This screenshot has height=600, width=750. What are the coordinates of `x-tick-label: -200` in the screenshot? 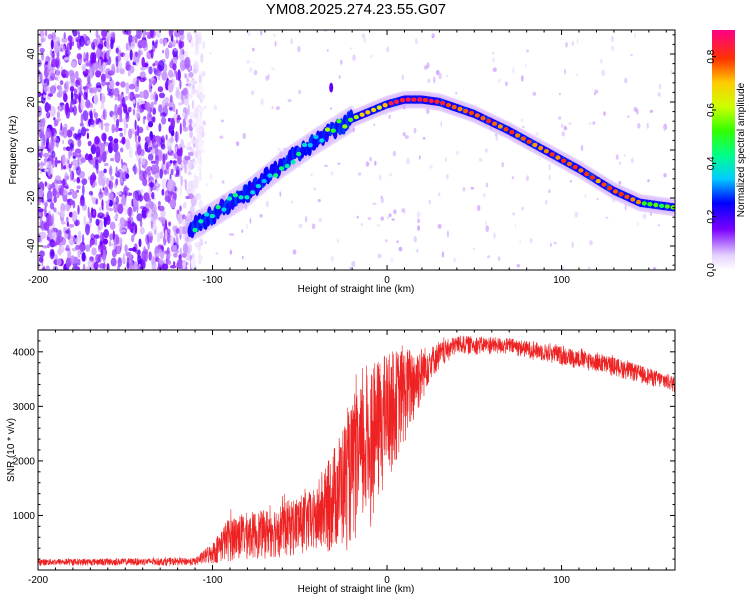 It's located at (38, 580).